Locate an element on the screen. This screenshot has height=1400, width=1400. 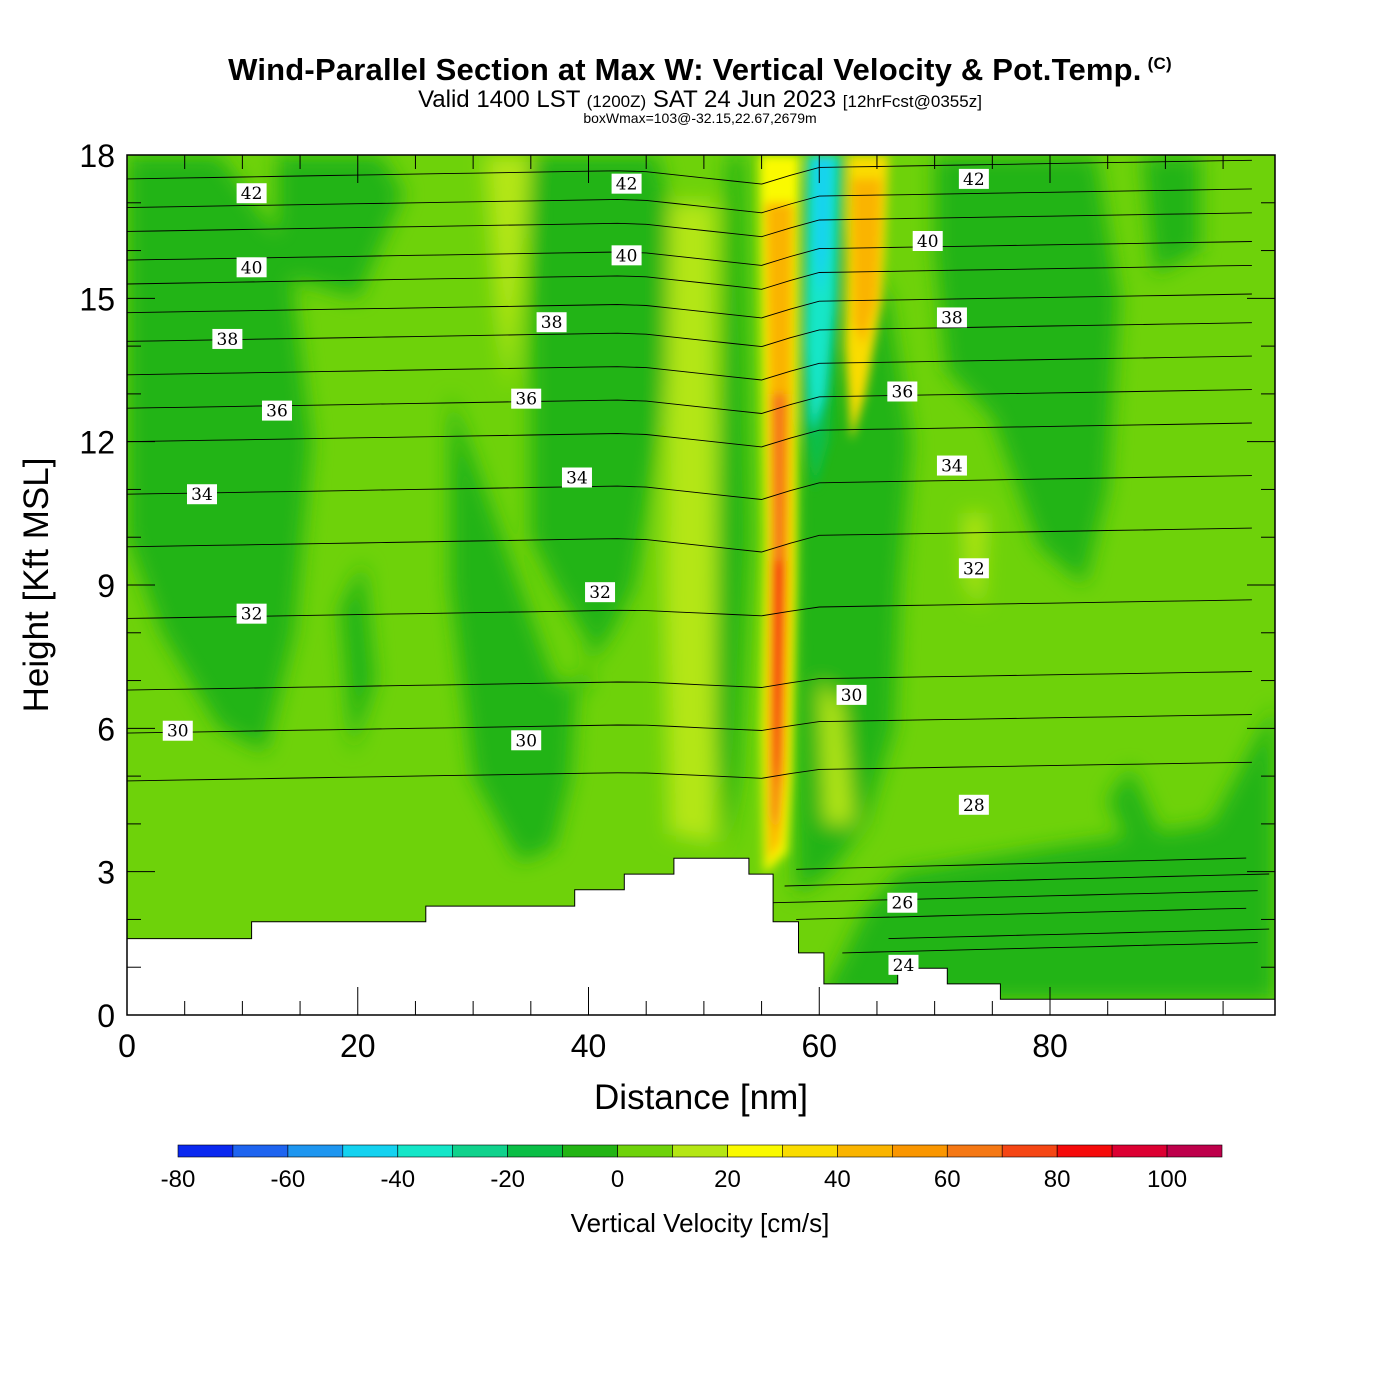
low-level-subsidence-east is located at coordinates (1047, 852).